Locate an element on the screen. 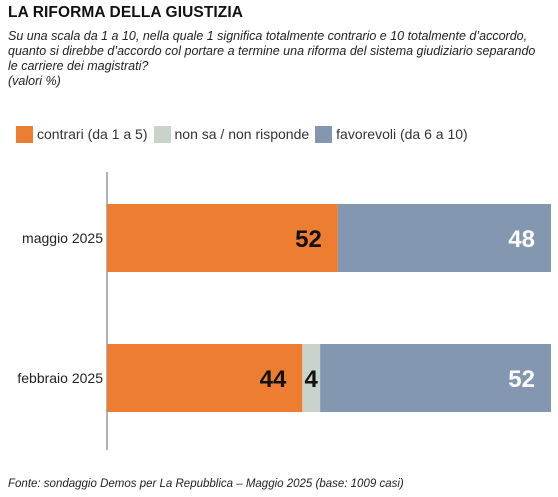 The width and height of the screenshot is (558, 497). legend-swatch-contrari is located at coordinates (24, 134).